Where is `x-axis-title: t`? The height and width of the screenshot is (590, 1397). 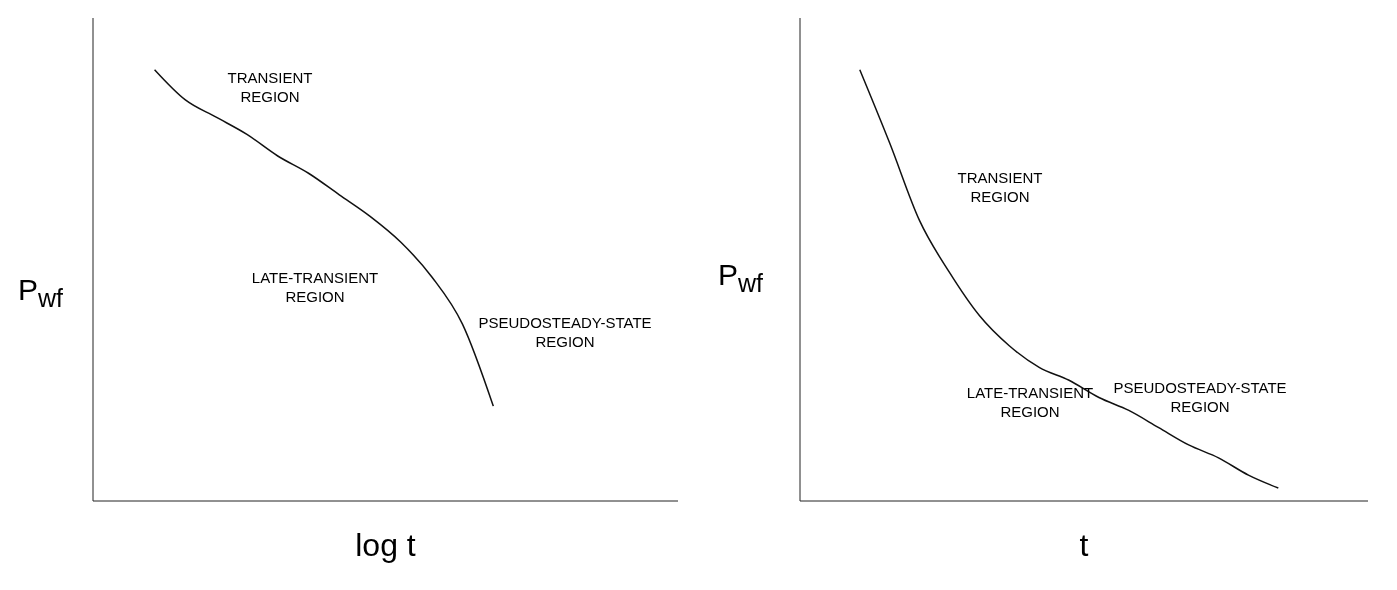 x-axis-title: t is located at coordinates (1084, 545).